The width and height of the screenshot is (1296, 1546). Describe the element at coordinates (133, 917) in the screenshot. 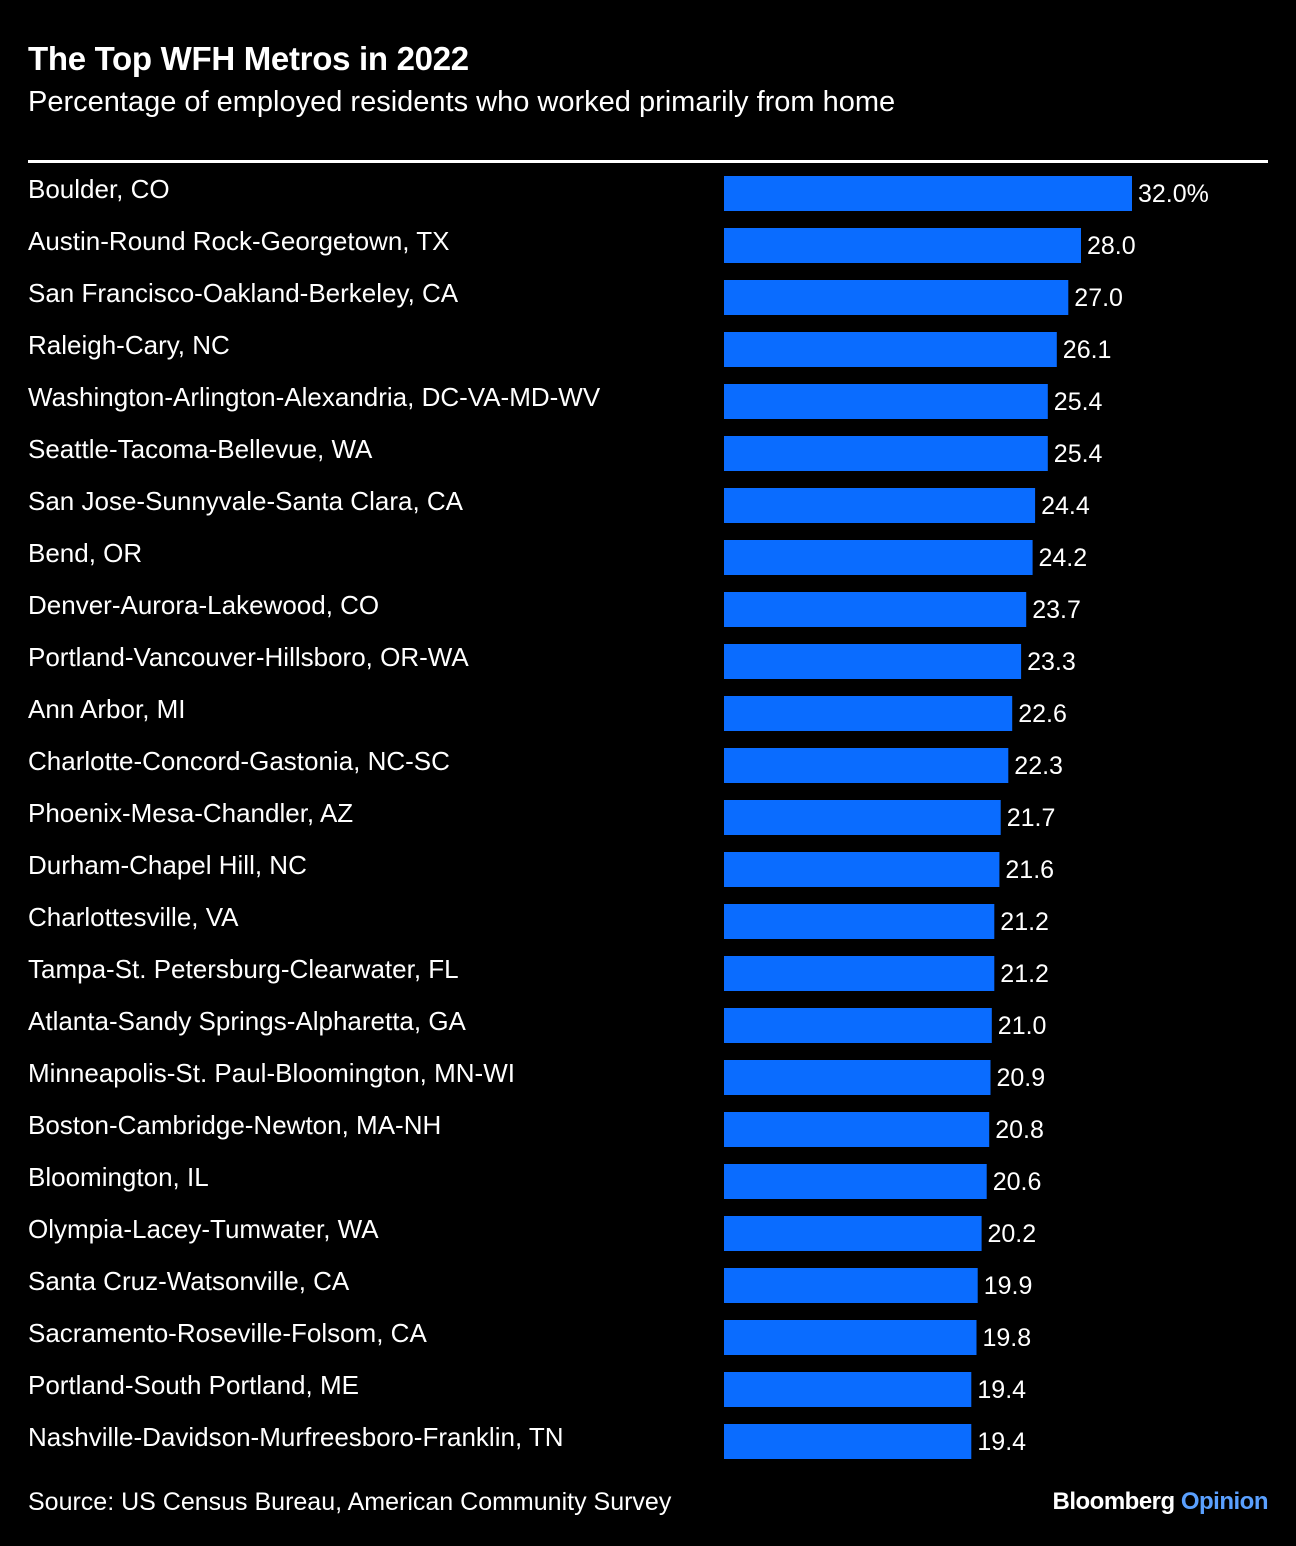

I see `category-label: Charlottesville, VA` at that location.